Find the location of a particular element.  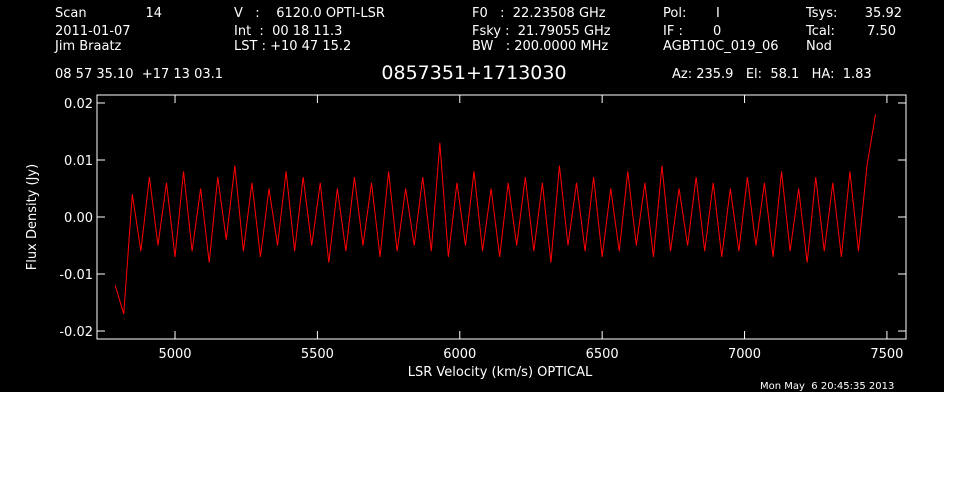

x-tick-label: 6000 is located at coordinates (459, 354).